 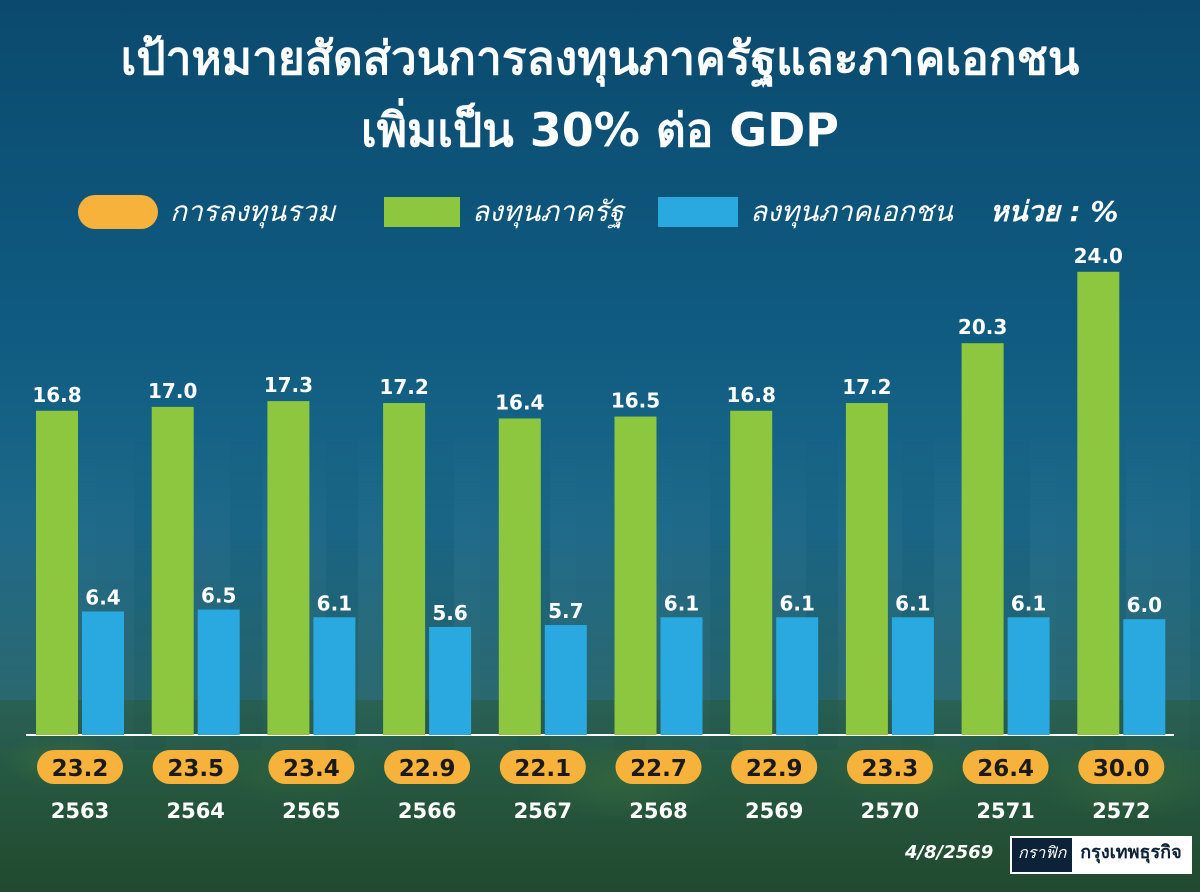 What do you see at coordinates (548, 211) in the screenshot?
I see `legend-label-government: ลงทุนภาครัฐ` at bounding box center [548, 211].